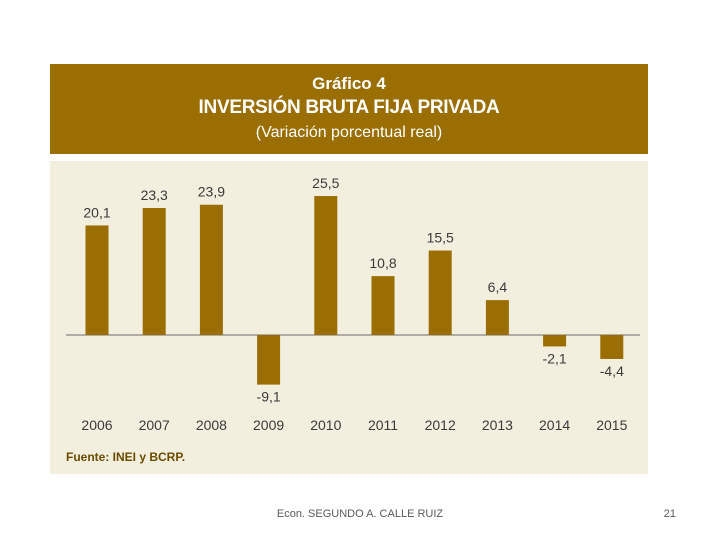 The height and width of the screenshot is (540, 720). I want to click on bar-2013, so click(497, 317).